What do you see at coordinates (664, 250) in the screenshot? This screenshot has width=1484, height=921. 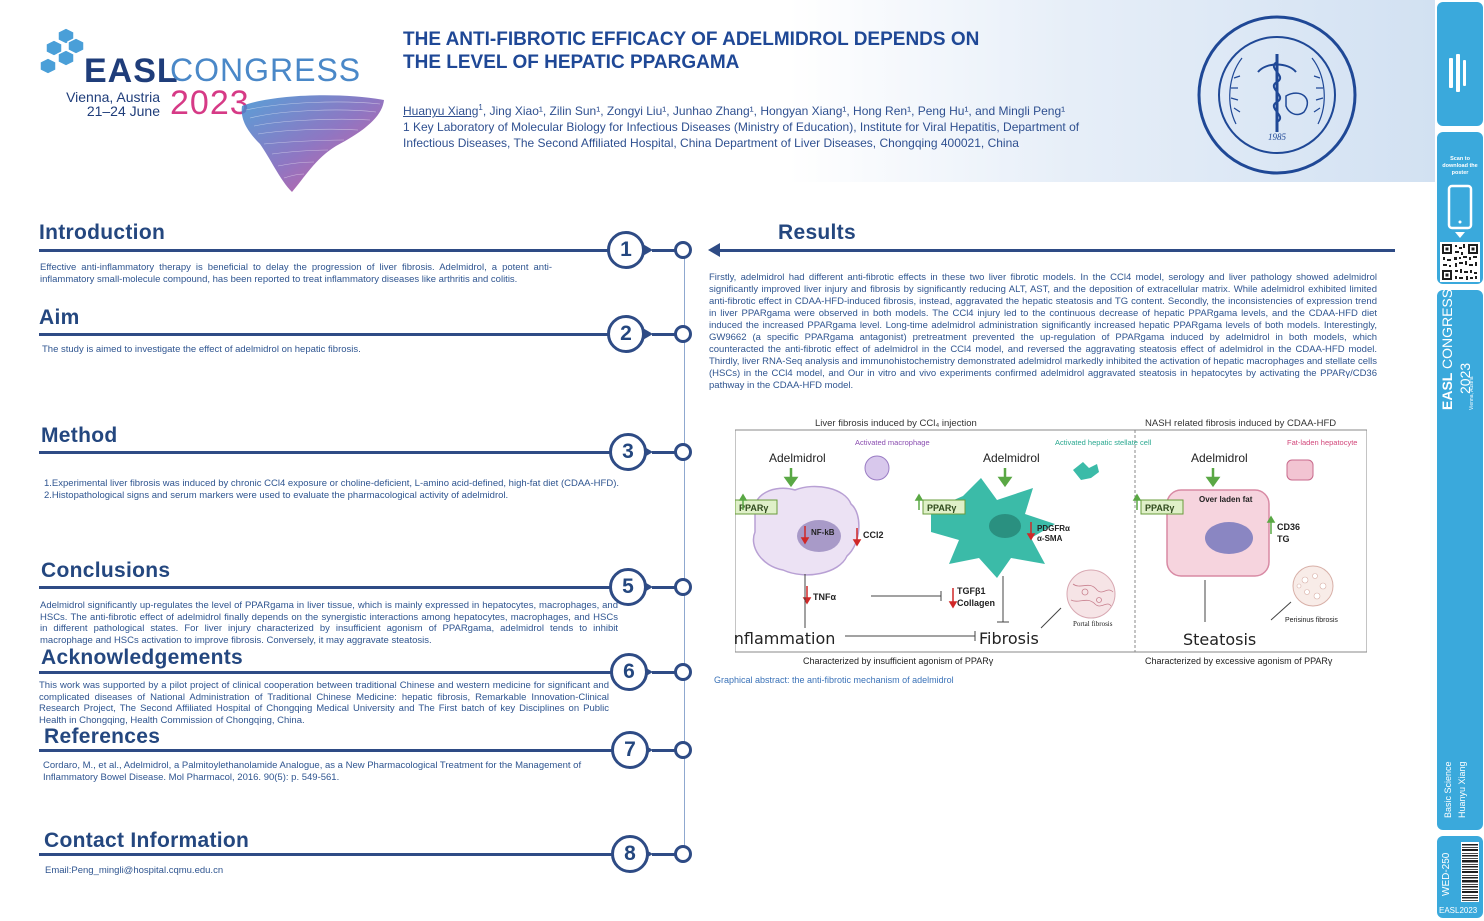 I see `introduction-connector` at bounding box center [664, 250].